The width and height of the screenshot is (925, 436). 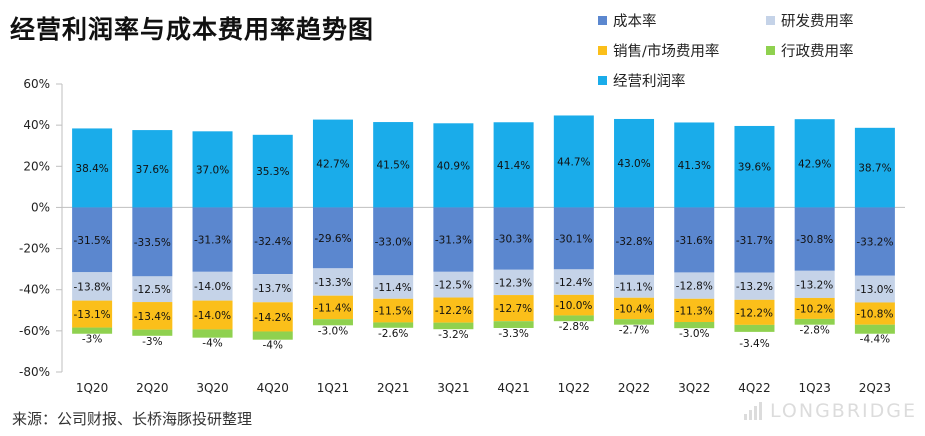 I want to click on data-label-cost: -33.2%, so click(x=874, y=243).